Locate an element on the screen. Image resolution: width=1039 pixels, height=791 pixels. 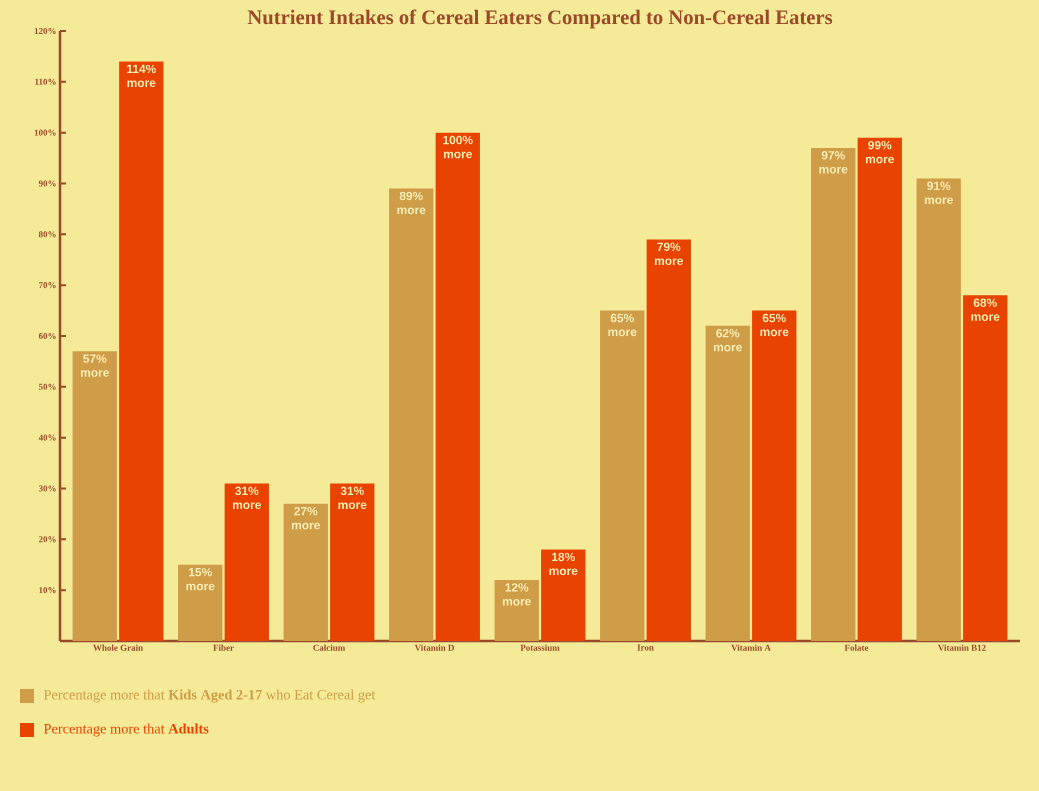
data-label: 114% more is located at coordinates (141, 76).